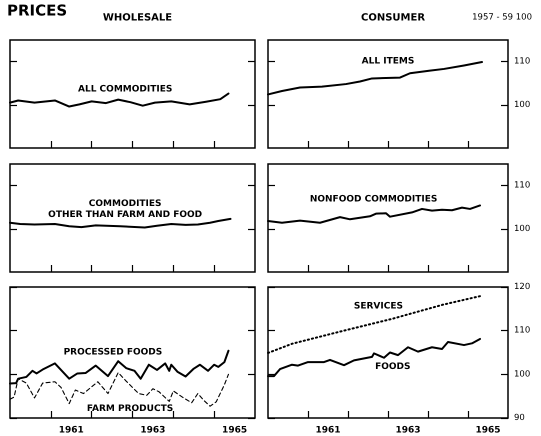 This screenshot has height=436, width=541. What do you see at coordinates (378, 307) in the screenshot?
I see `series-label: SERVICES` at bounding box center [378, 307].